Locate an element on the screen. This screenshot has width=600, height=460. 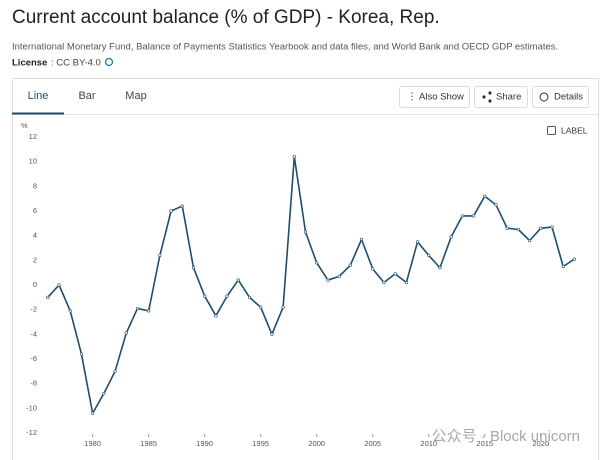
y-tick-label: -4 is located at coordinates (33, 333).